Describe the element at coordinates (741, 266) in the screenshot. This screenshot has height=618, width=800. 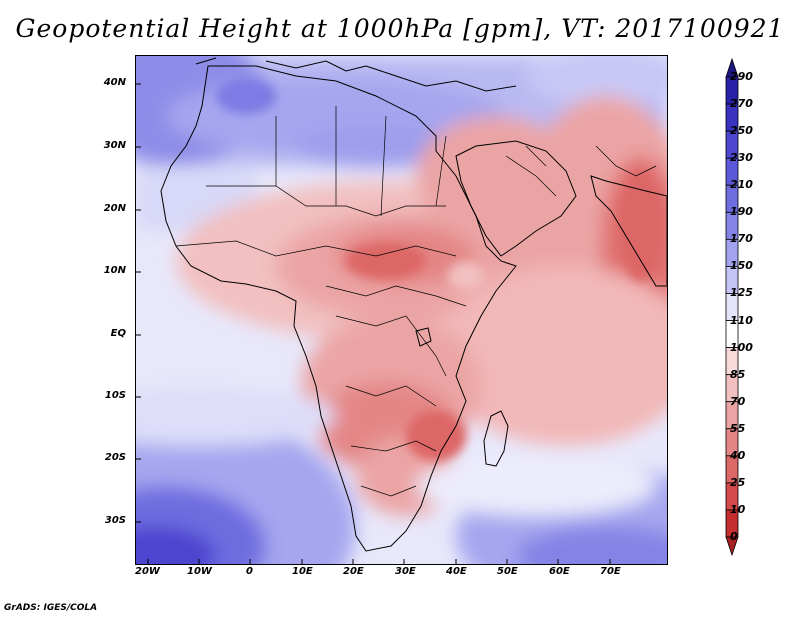
I see `colorbar-label: 150` at that location.